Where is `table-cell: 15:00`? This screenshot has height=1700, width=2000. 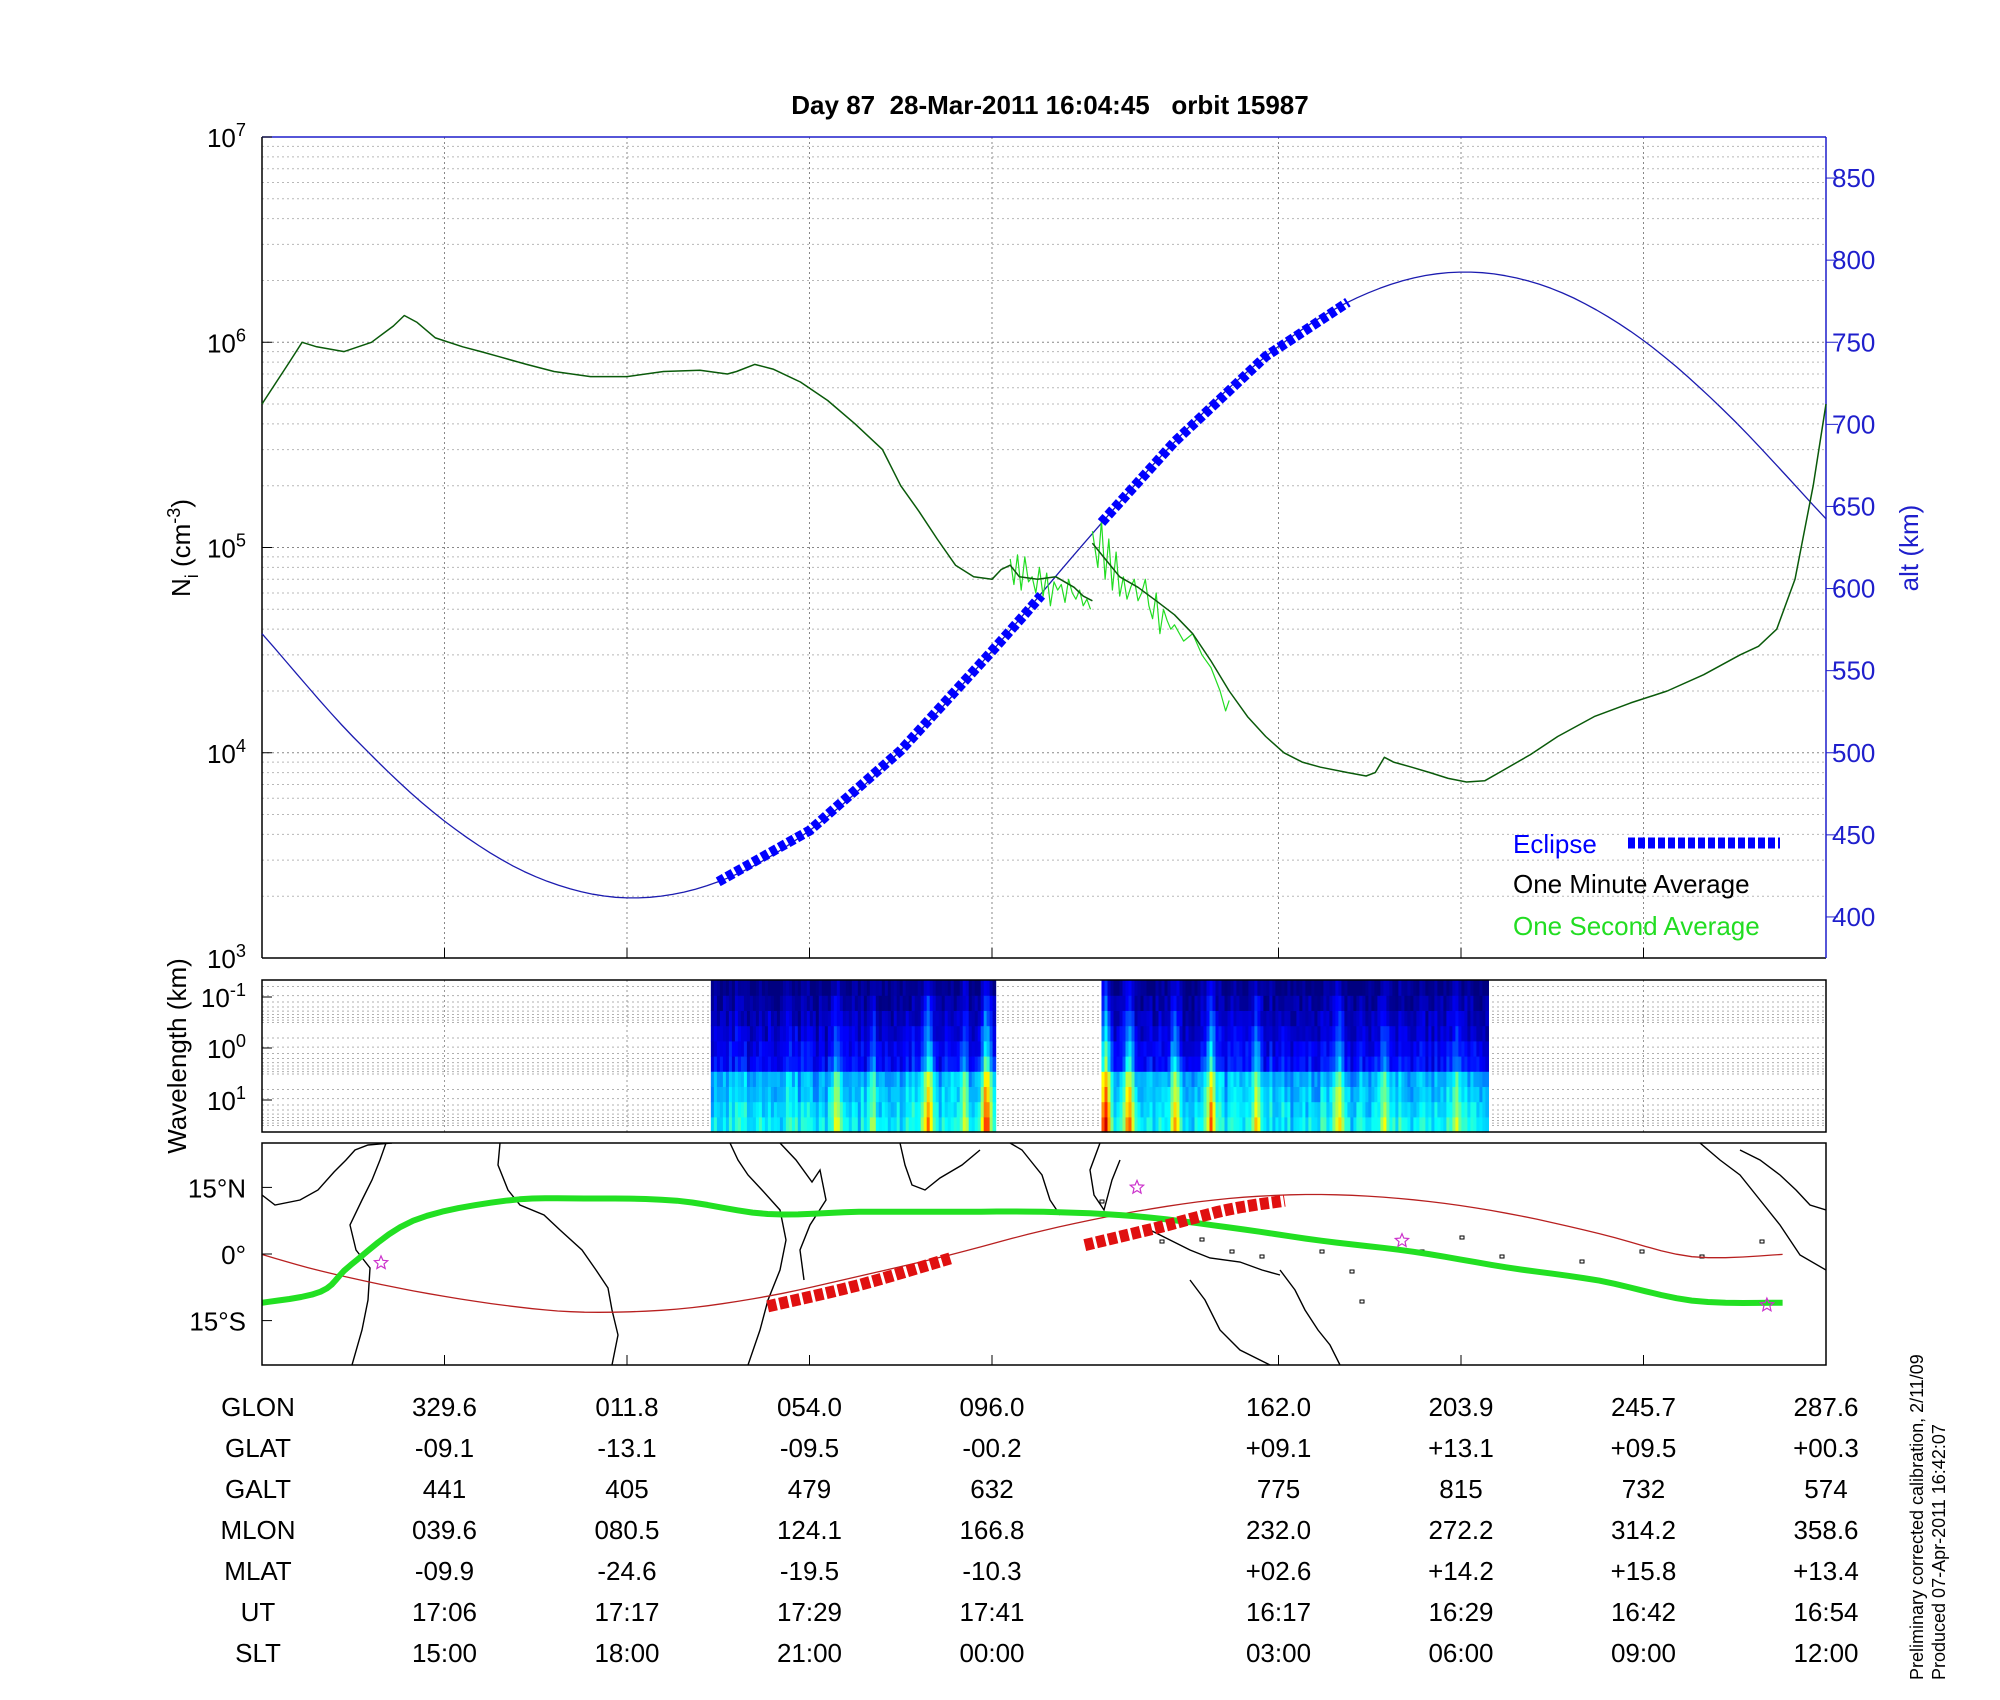
table-cell: 15:00 is located at coordinates (444, 1653).